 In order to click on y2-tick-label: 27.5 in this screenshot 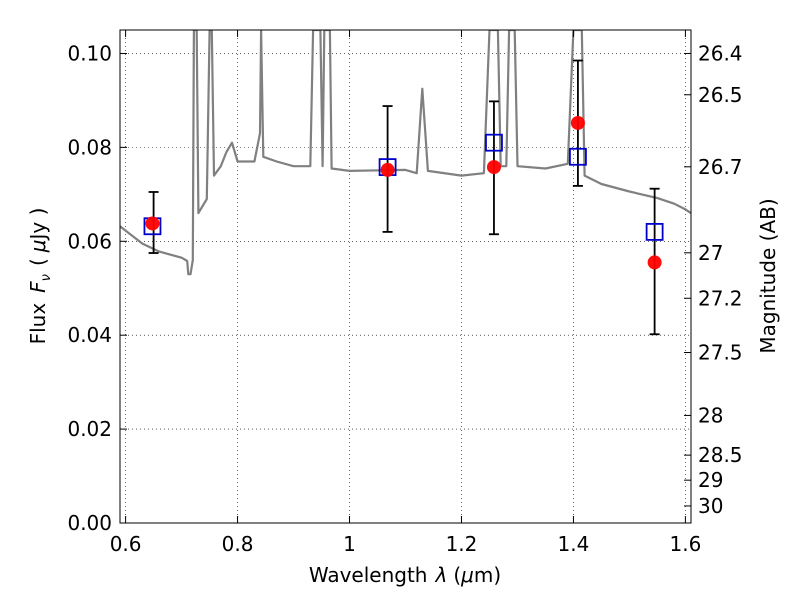, I will do `click(720, 353)`.